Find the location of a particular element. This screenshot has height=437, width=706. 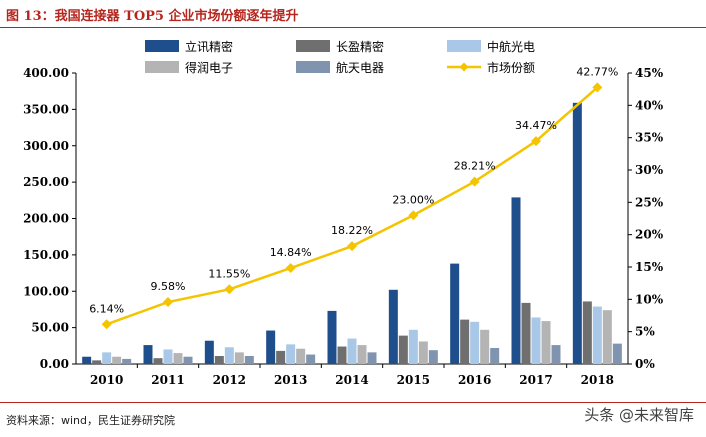

title-divider is located at coordinates (353, 27).